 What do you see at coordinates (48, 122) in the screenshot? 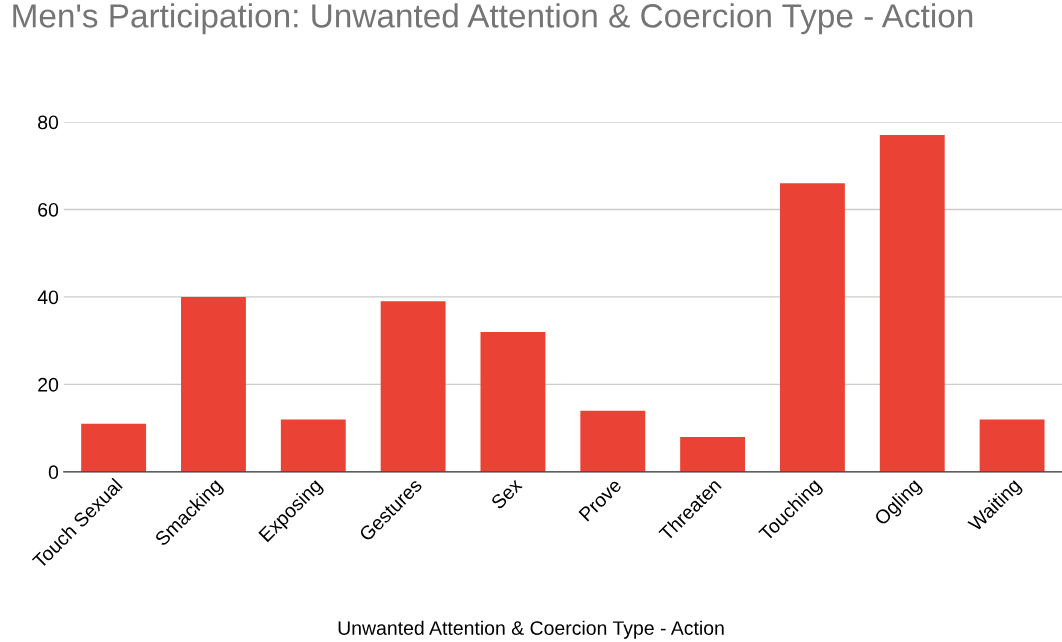
I see `y-tick-label: 80` at bounding box center [48, 122].